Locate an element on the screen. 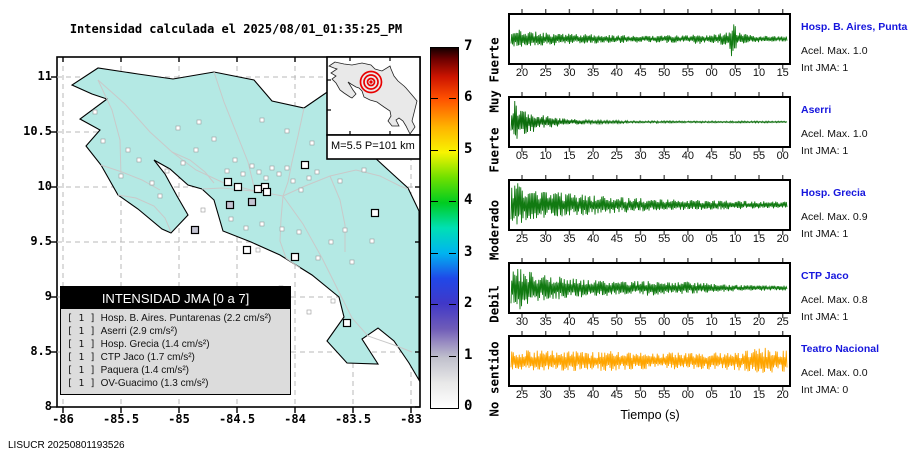 Image resolution: width=910 pixels, height=460 pixels. watermark-text: LISUCR 20250801193526 is located at coordinates (66, 445).